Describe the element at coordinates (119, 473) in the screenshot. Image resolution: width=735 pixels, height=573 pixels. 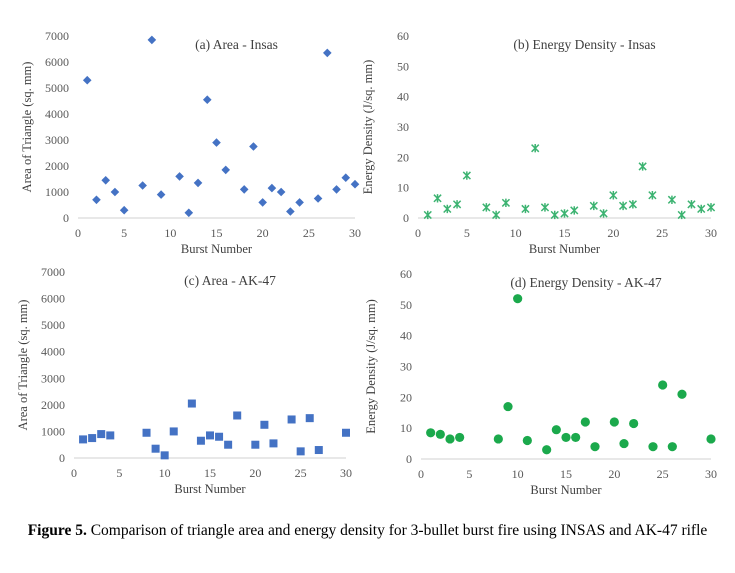
I see `chart-c-x-tick-label: 5` at that location.